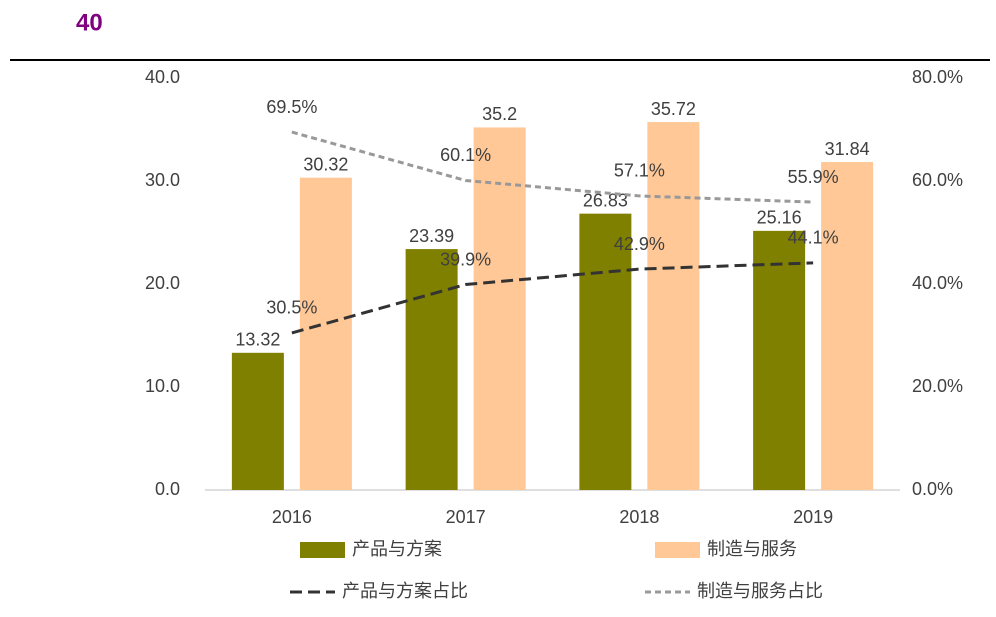 Image resolution: width=996 pixels, height=617 pixels. Describe the element at coordinates (639, 171) in the screenshot. I see `line-label: 57.1%` at that location.